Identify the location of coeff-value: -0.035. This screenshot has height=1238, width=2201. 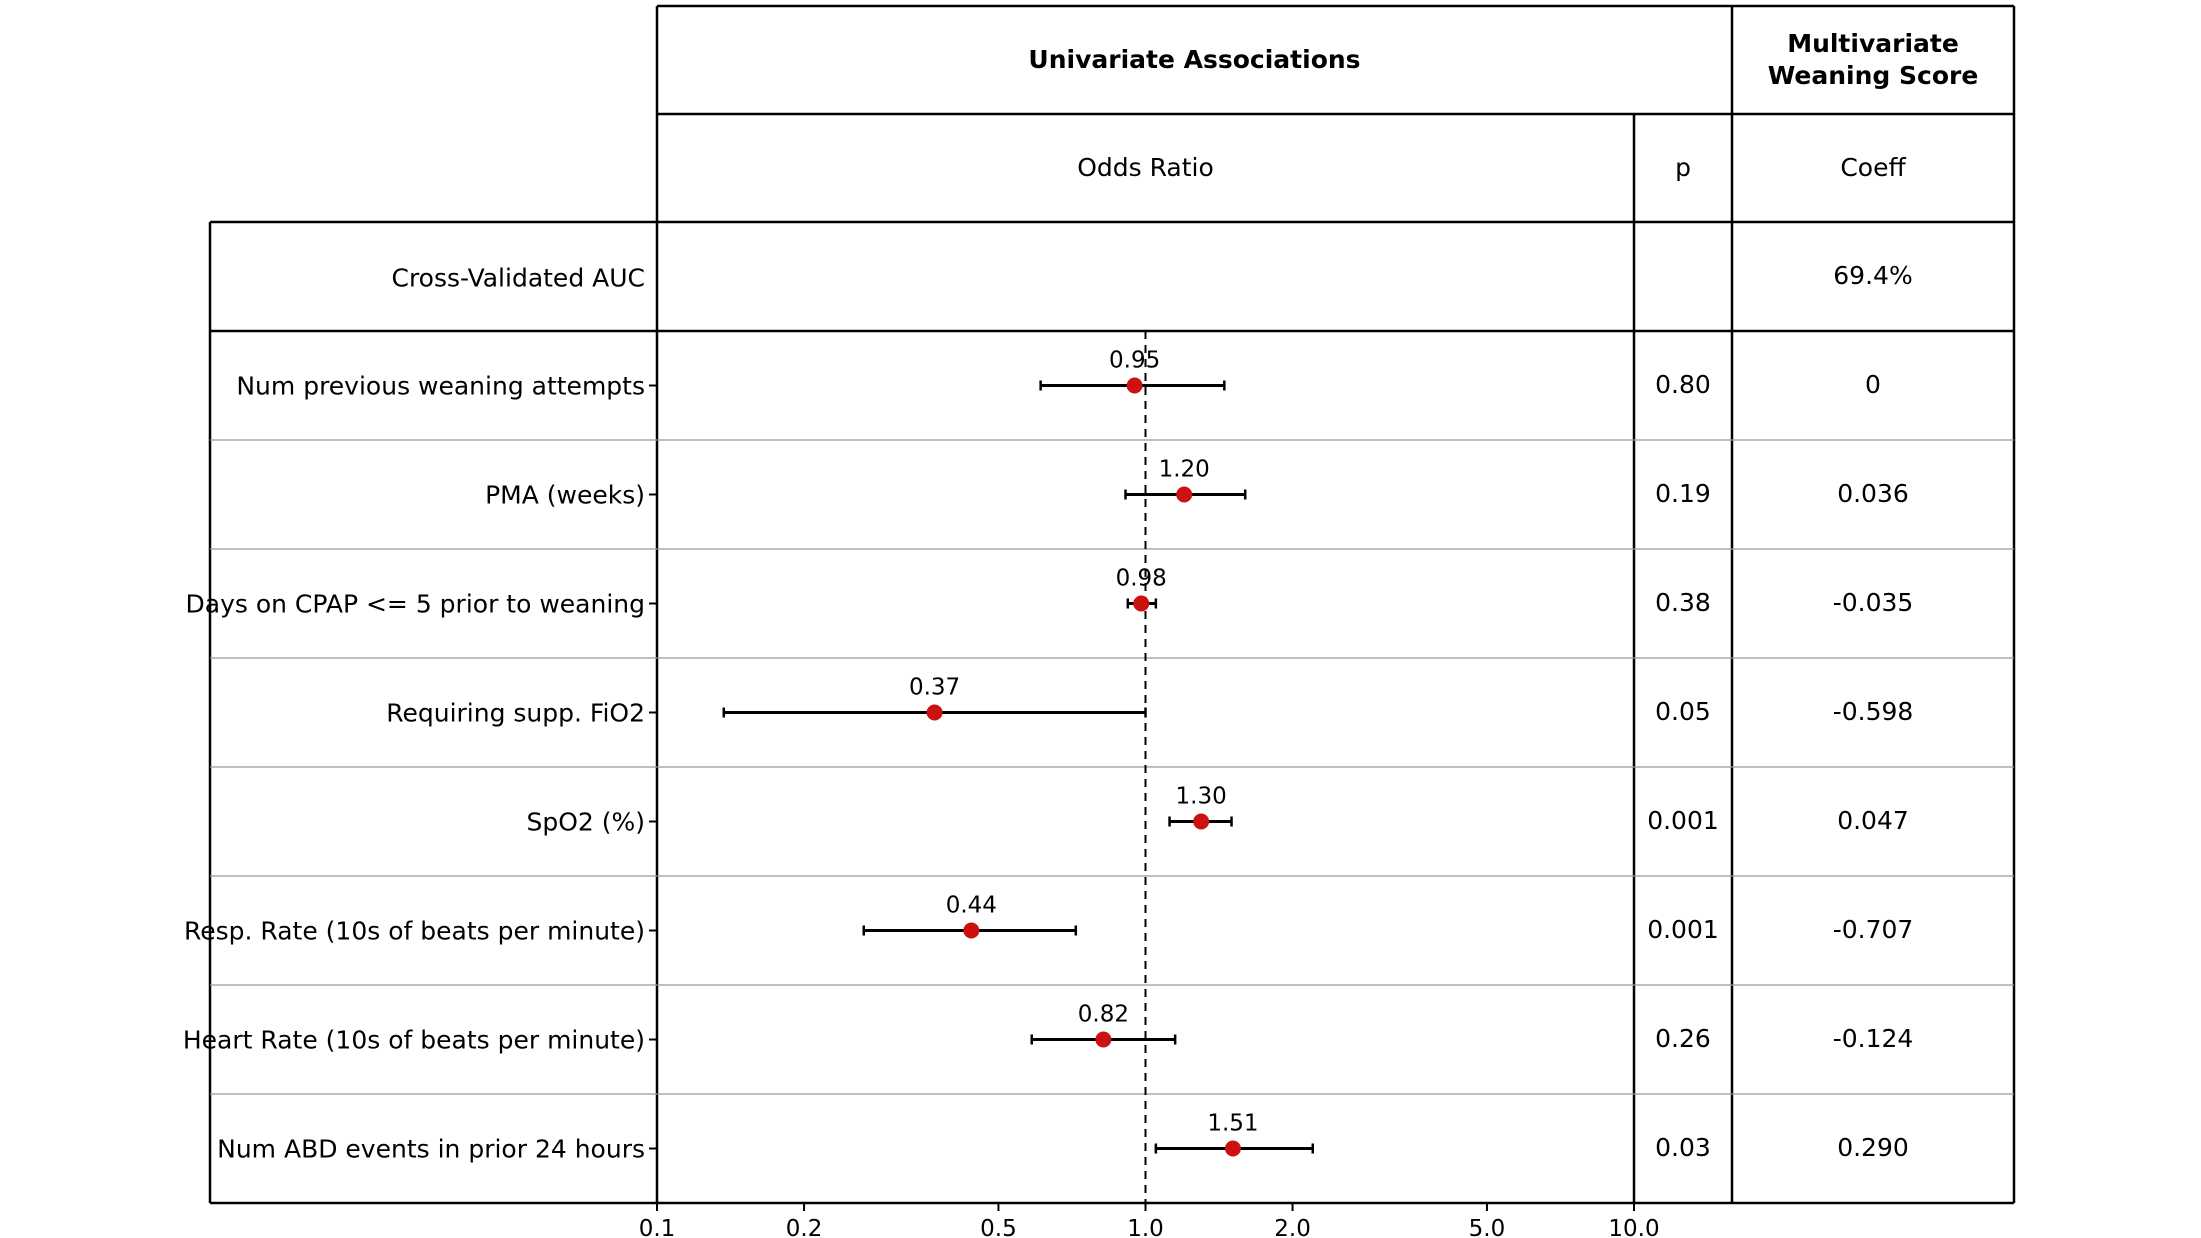
(1873, 603).